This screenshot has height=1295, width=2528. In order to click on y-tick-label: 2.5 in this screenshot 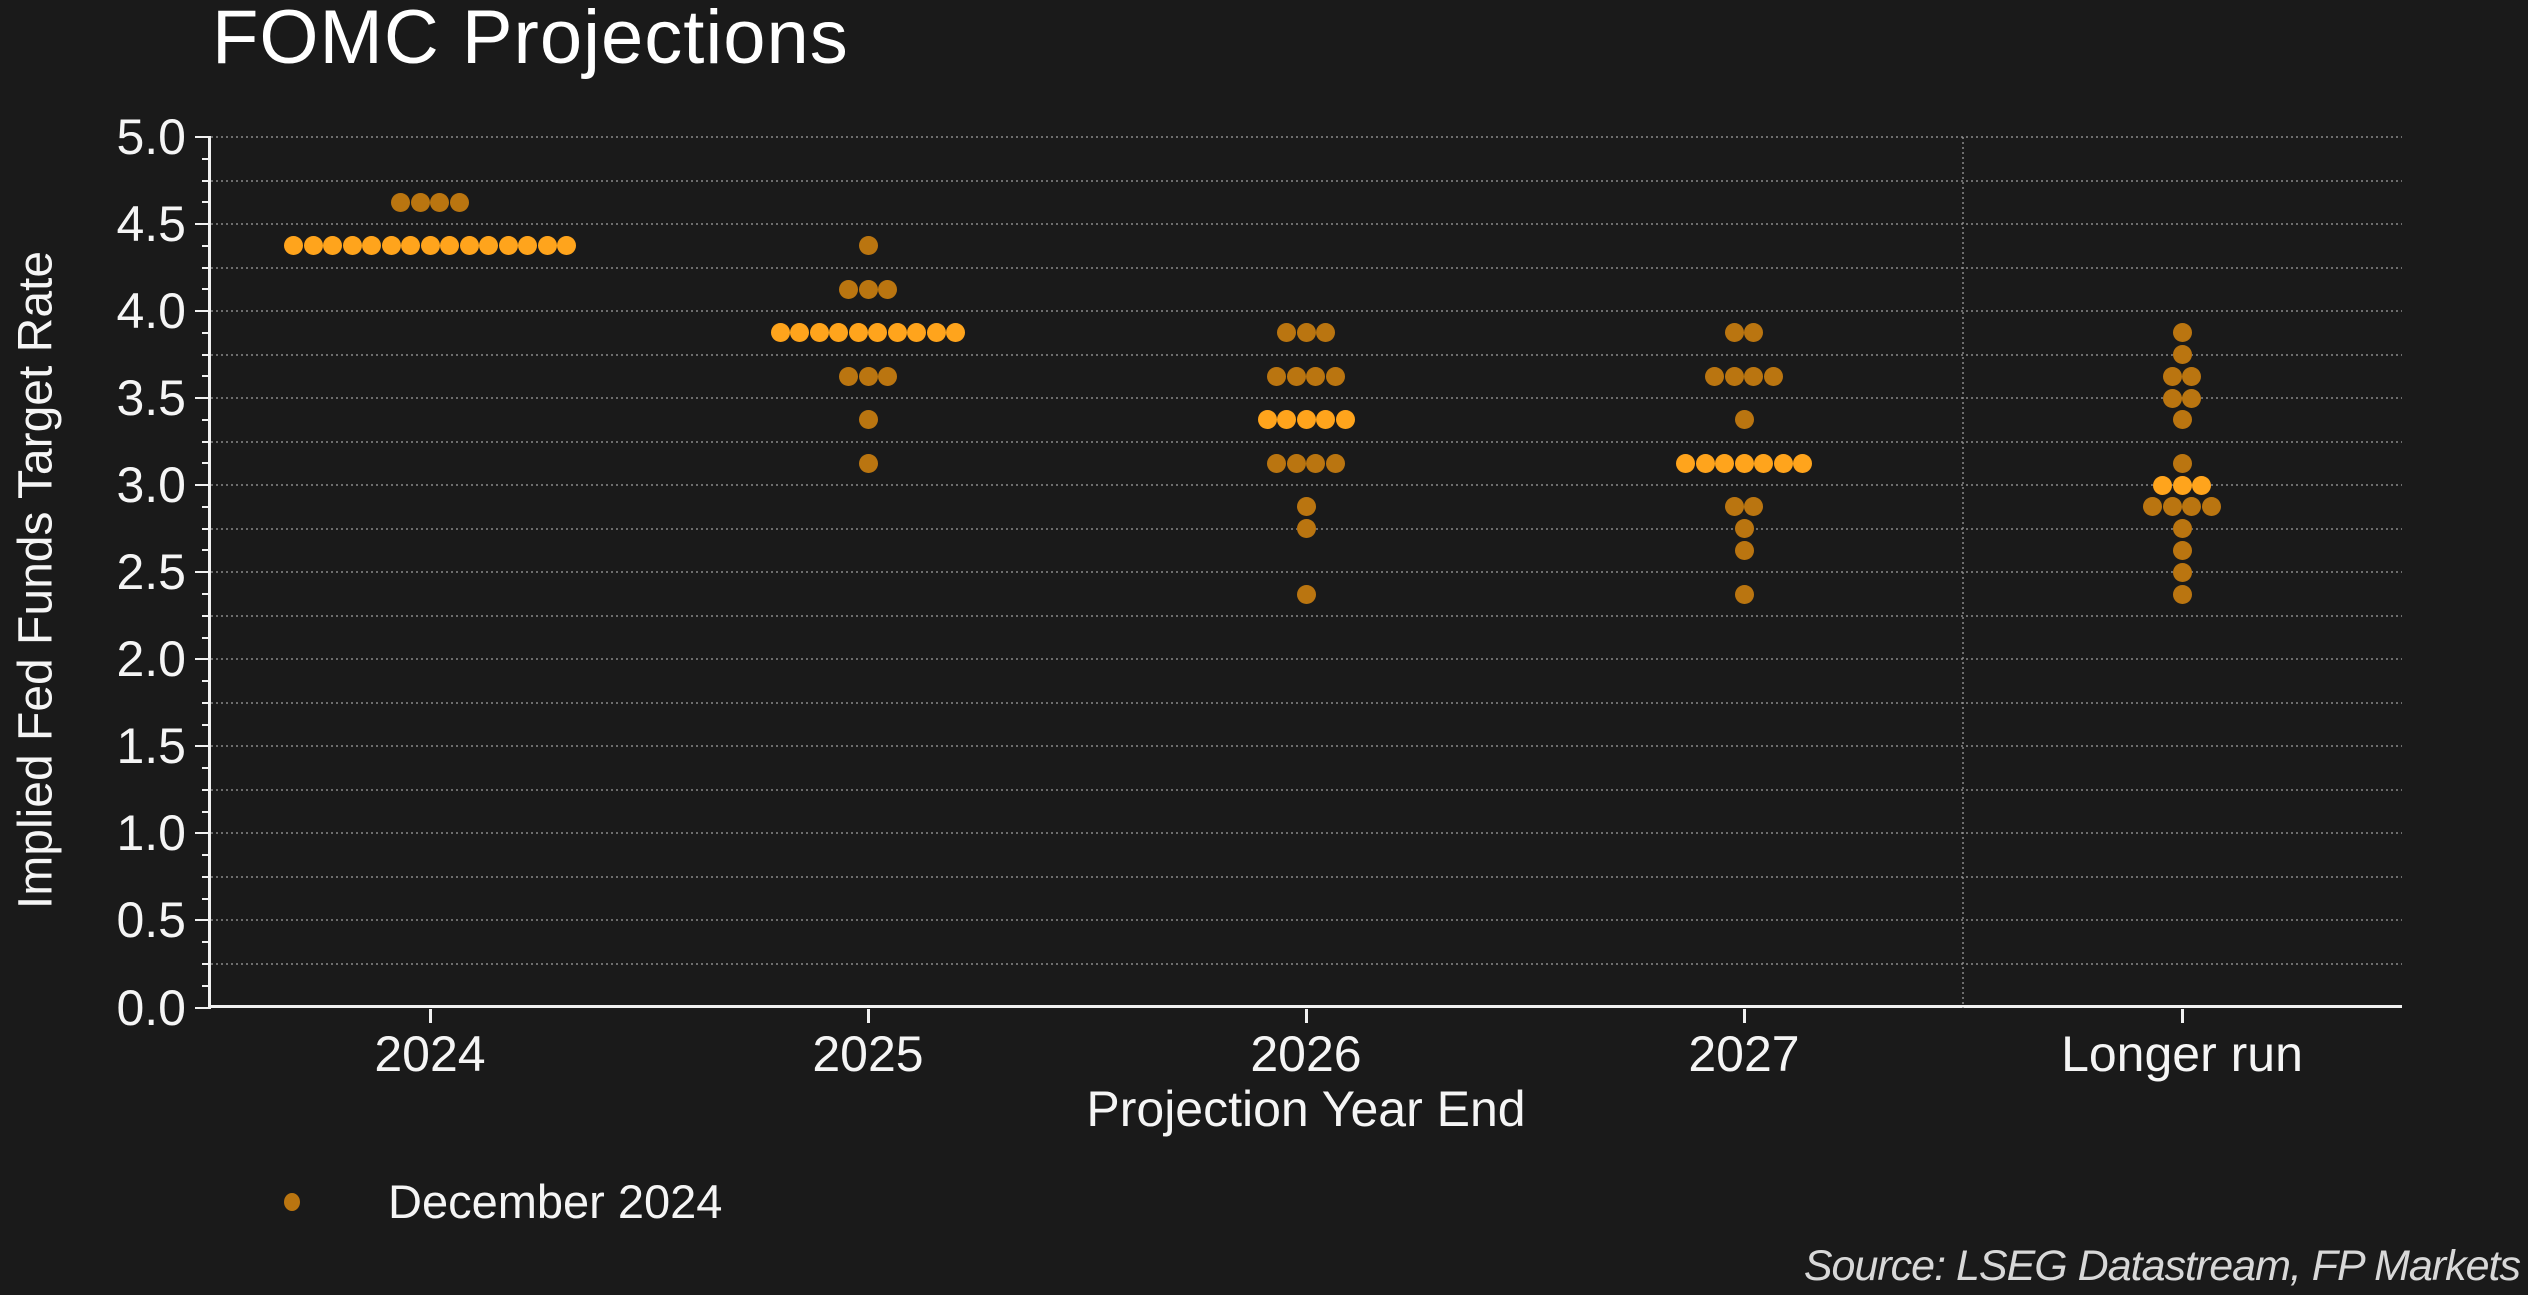, I will do `click(151, 572)`.